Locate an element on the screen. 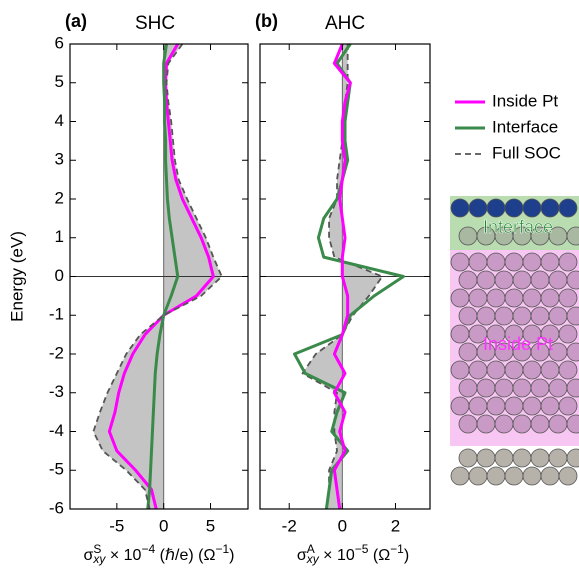 The width and height of the screenshot is (579, 576). x-label-part: (Ω is located at coordinates (379, 555).